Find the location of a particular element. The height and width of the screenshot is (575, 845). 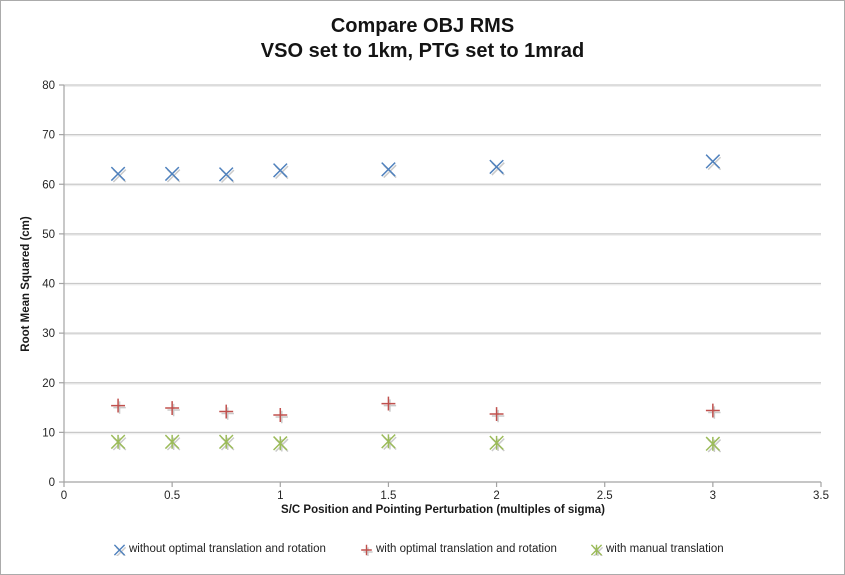

x-tick-label: 2.5 is located at coordinates (605, 496).